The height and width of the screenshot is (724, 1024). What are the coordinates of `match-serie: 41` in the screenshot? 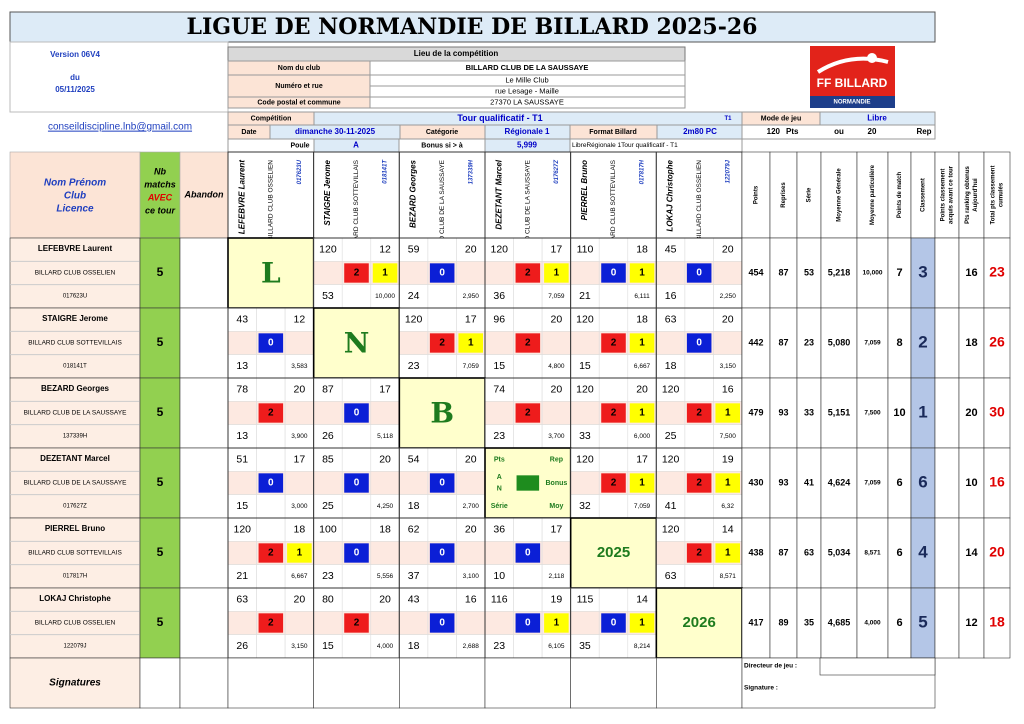 It's located at (671, 506).